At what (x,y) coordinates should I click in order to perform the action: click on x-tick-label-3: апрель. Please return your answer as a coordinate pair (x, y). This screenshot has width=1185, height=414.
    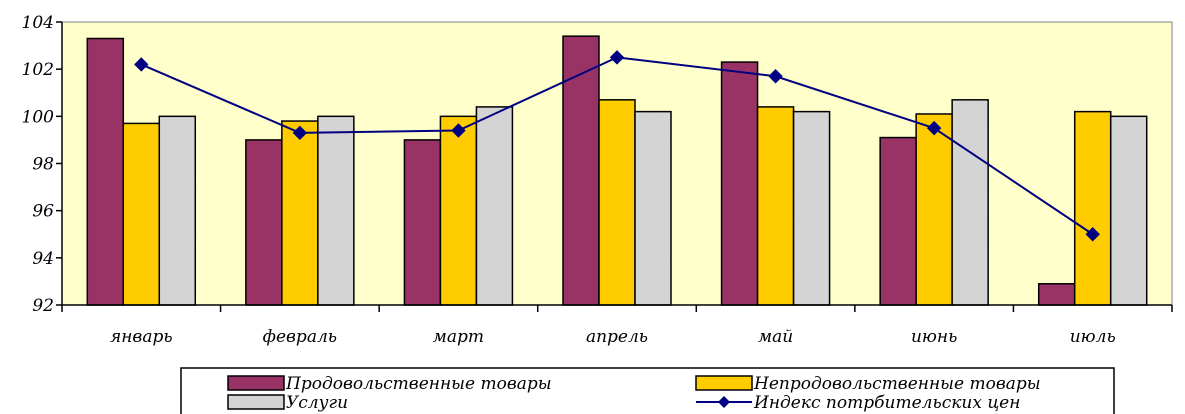
    Looking at the image, I should click on (617, 337).